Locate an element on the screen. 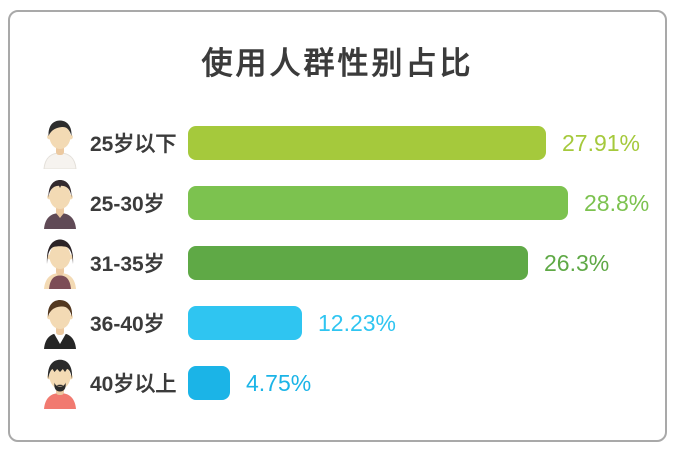 Image resolution: width=675 pixels, height=450 pixels. category-label: 36-40岁 is located at coordinates (127, 324).